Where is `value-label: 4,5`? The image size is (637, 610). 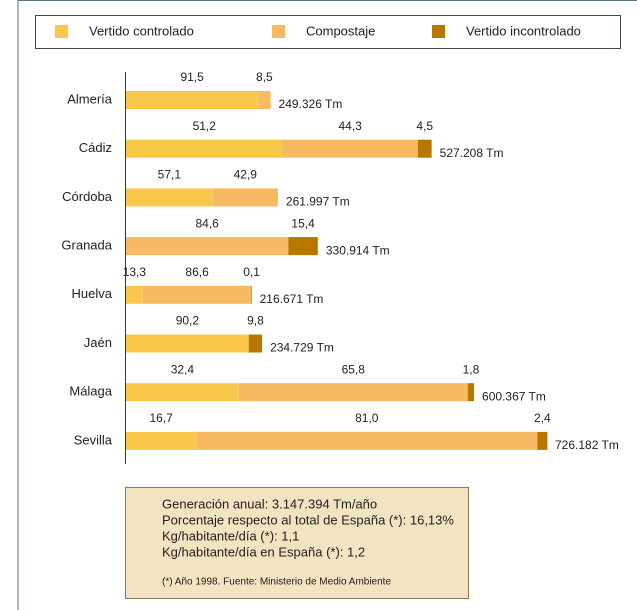
value-label: 4,5 is located at coordinates (424, 126).